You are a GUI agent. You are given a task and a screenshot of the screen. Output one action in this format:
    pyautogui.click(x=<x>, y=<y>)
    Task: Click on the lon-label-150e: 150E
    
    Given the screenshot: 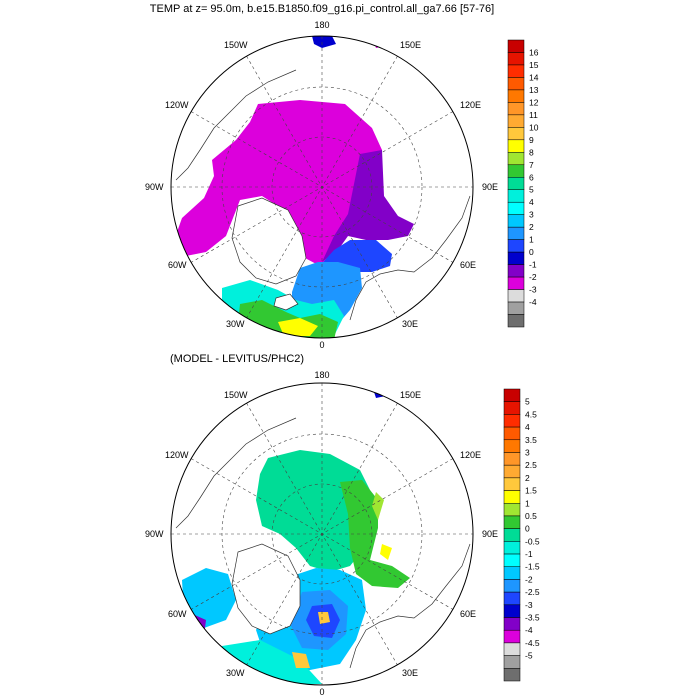 What is the action you would take?
    pyautogui.click(x=410, y=45)
    